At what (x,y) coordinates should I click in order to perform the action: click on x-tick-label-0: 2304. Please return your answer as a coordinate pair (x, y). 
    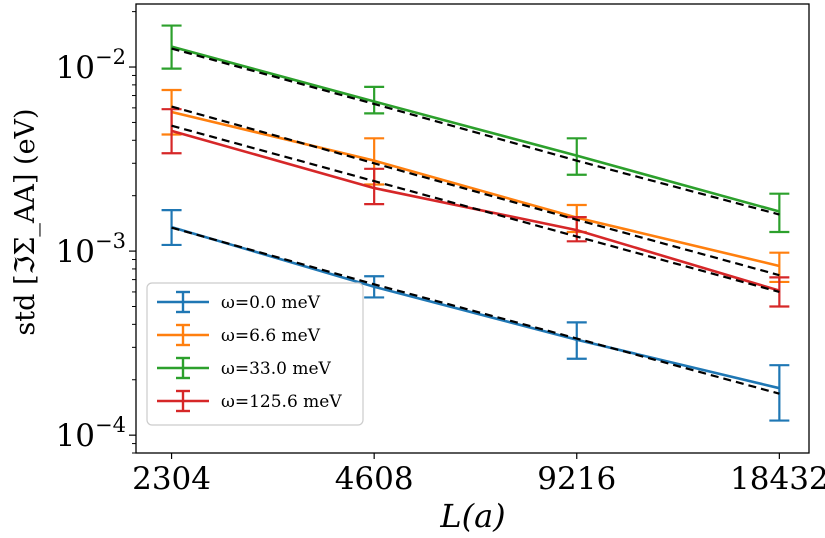
    Looking at the image, I should click on (171, 479).